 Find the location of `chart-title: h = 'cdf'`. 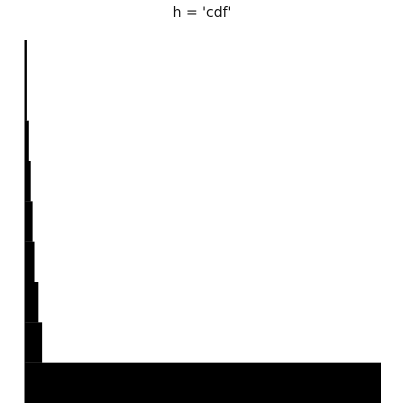

chart-title: h = 'cdf' is located at coordinates (202, 13).